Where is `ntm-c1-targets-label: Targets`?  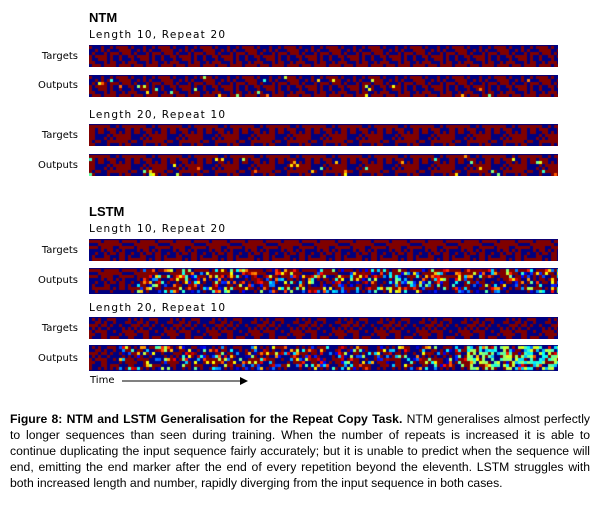 ntm-c1-targets-label: Targets is located at coordinates (59, 56).